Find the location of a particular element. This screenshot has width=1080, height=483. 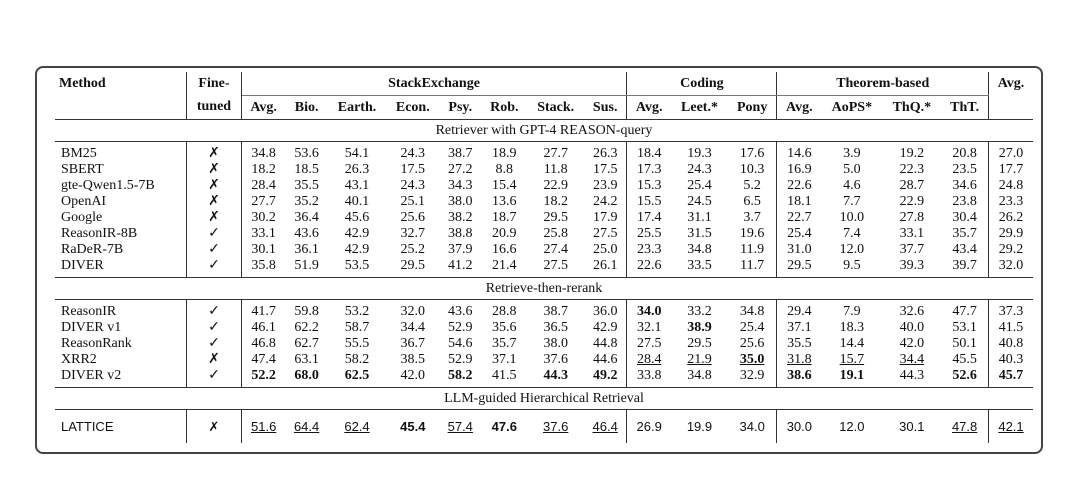

score-cell: 40.1 is located at coordinates (357, 201).